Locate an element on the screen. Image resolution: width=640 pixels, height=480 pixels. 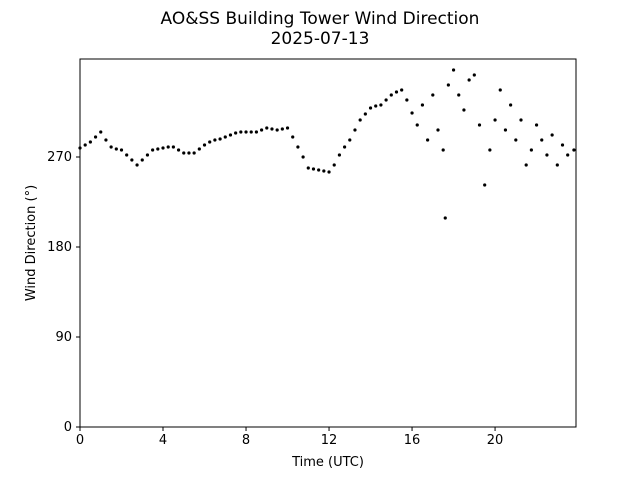
x-tick-label: 16 is located at coordinates (412, 440).